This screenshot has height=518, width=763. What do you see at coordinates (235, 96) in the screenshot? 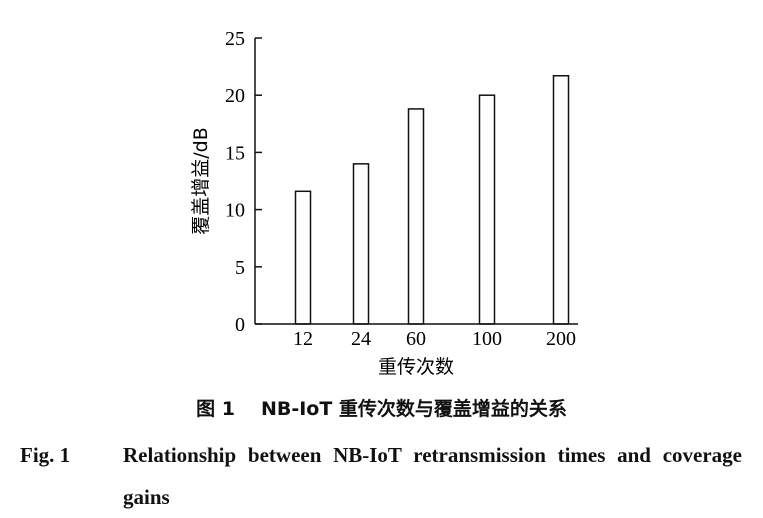
I see `y-tick-label: 20` at bounding box center [235, 96].